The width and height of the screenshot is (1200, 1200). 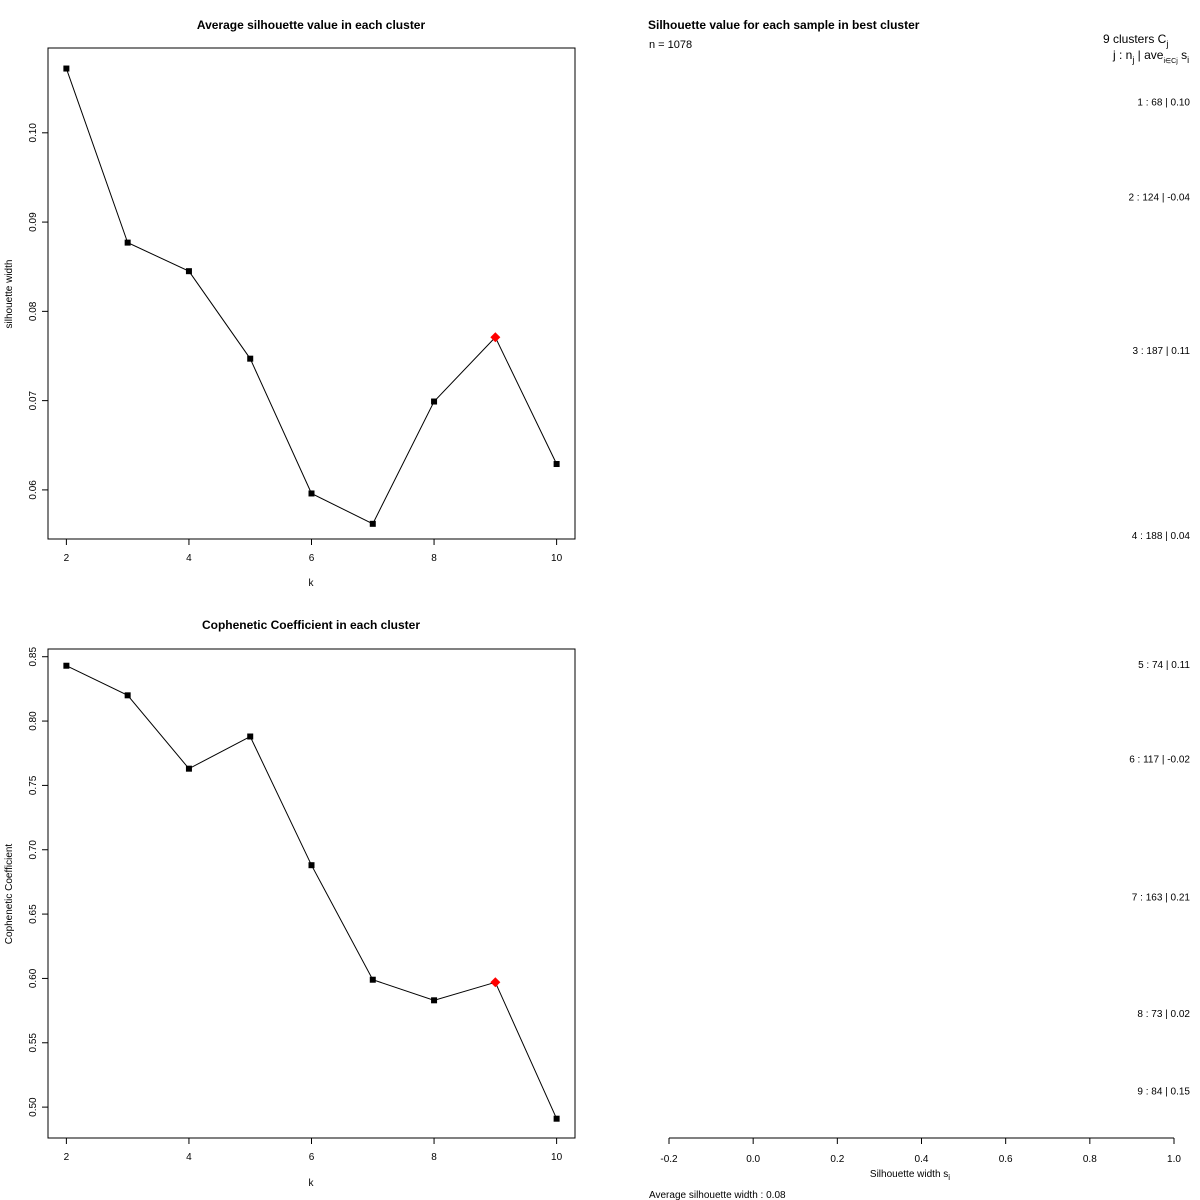 I want to click on y-tick-label: 0.10, so click(x=33, y=133).